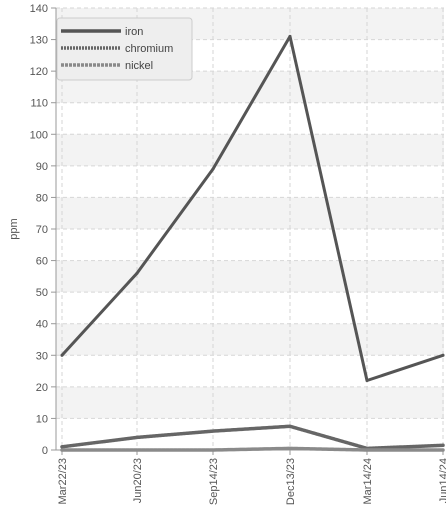  Describe the element at coordinates (39, 104) in the screenshot. I see `y-tick-label: 110` at that location.